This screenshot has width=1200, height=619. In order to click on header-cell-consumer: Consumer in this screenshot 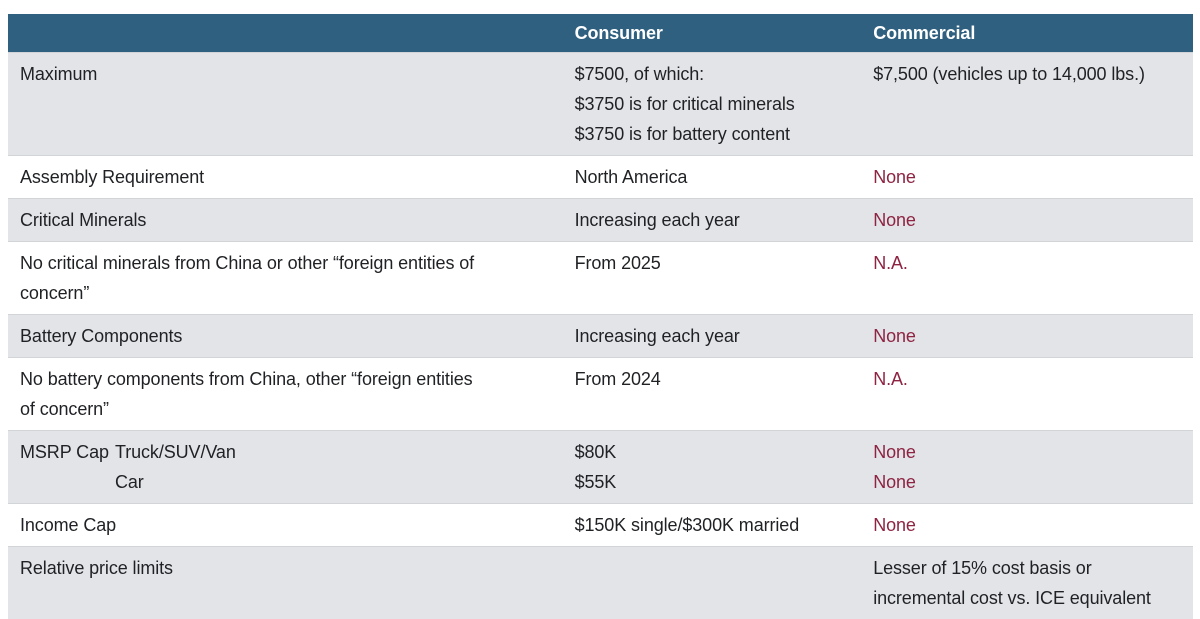, I will do `click(618, 33)`.